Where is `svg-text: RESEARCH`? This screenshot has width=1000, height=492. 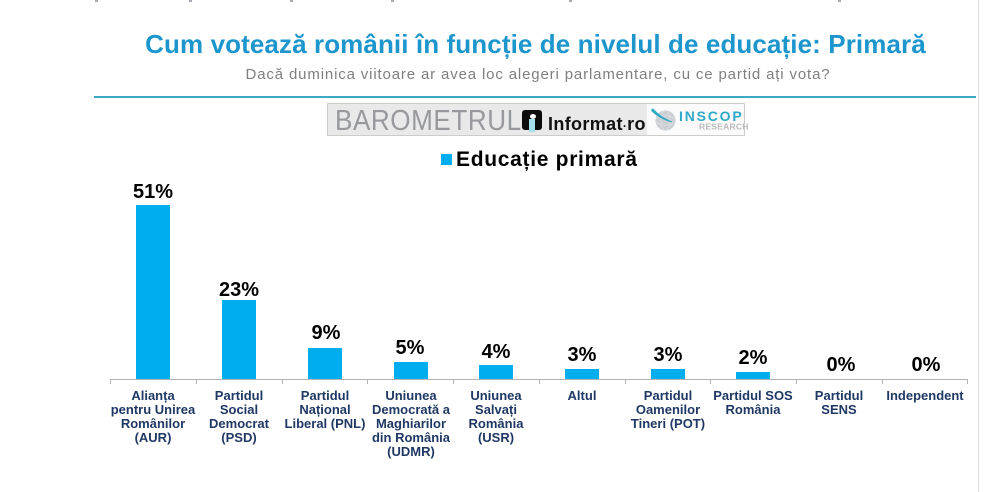
svg-text: RESEARCH is located at coordinates (724, 127).